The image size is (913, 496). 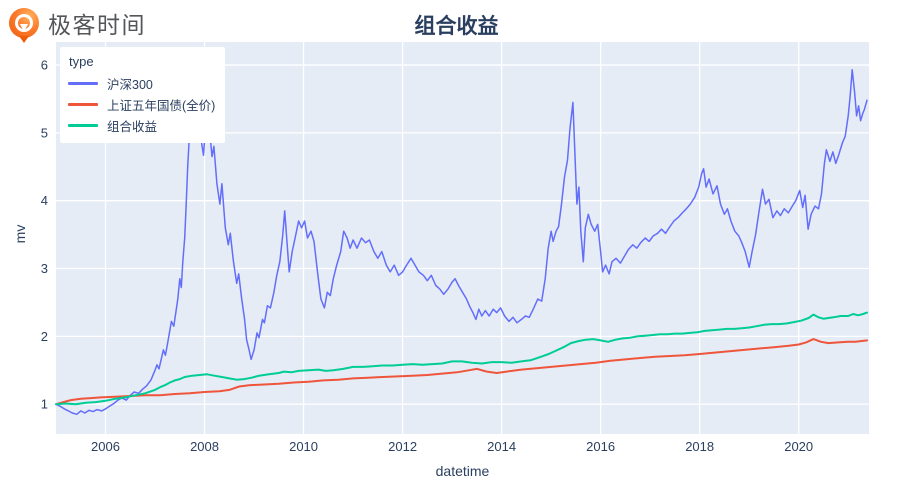 I want to click on legend-item-portfolio: 组合收益, so click(x=141, y=125).